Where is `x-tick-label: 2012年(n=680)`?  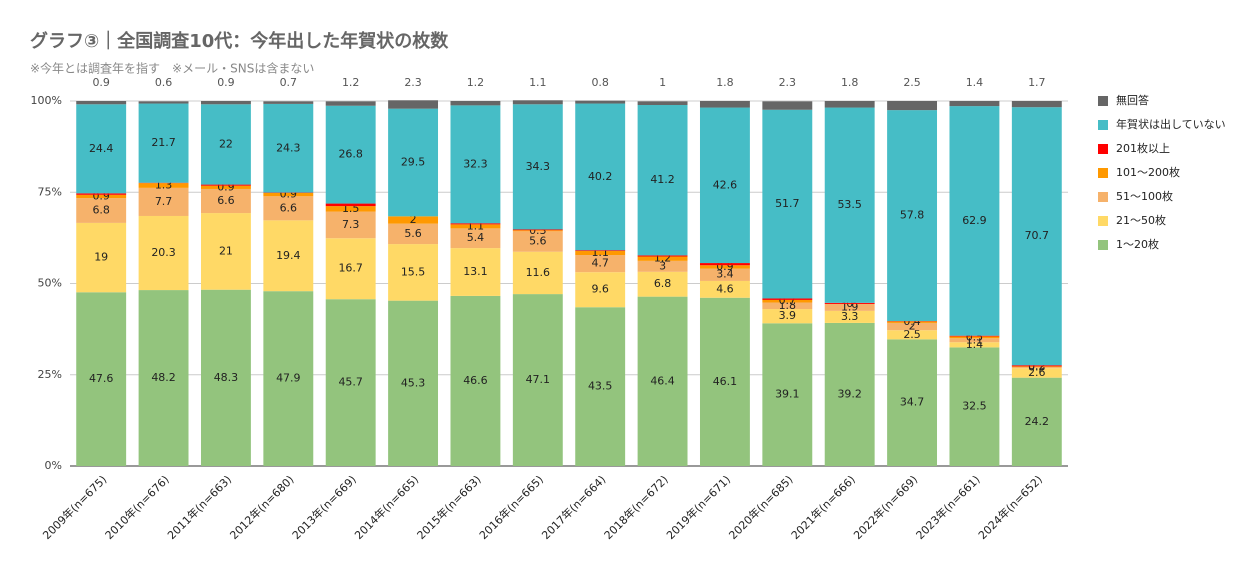
x-tick-label: 2012年(n=680) is located at coordinates (262, 507).